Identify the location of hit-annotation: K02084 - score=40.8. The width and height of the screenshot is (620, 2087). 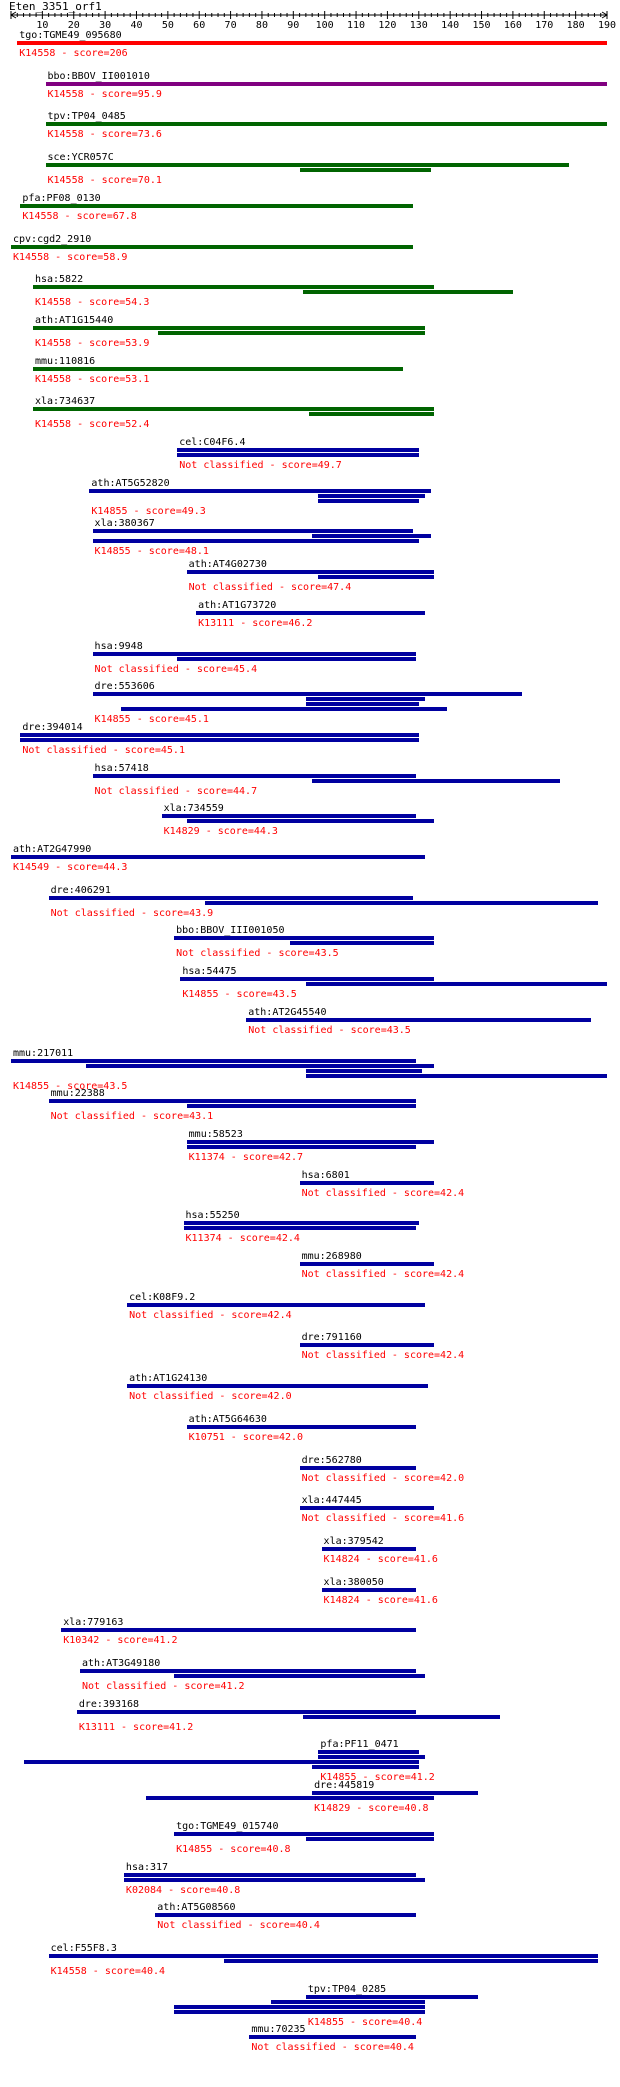
(183, 1890).